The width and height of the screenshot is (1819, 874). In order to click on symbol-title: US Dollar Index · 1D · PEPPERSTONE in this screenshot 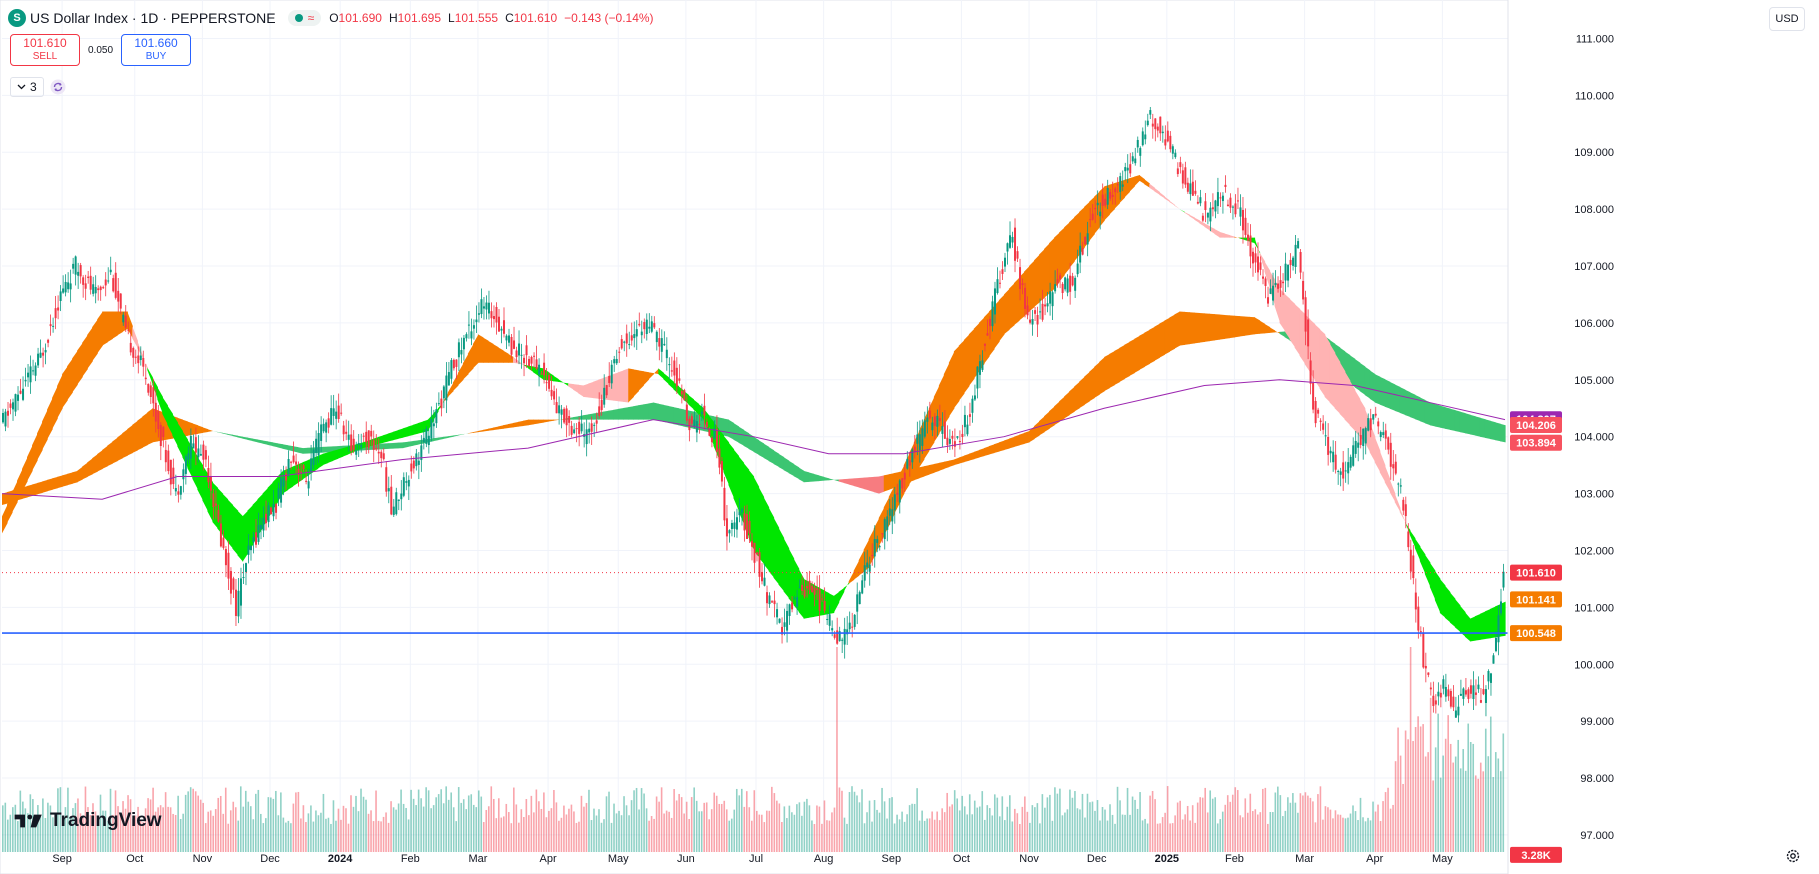, I will do `click(153, 18)`.